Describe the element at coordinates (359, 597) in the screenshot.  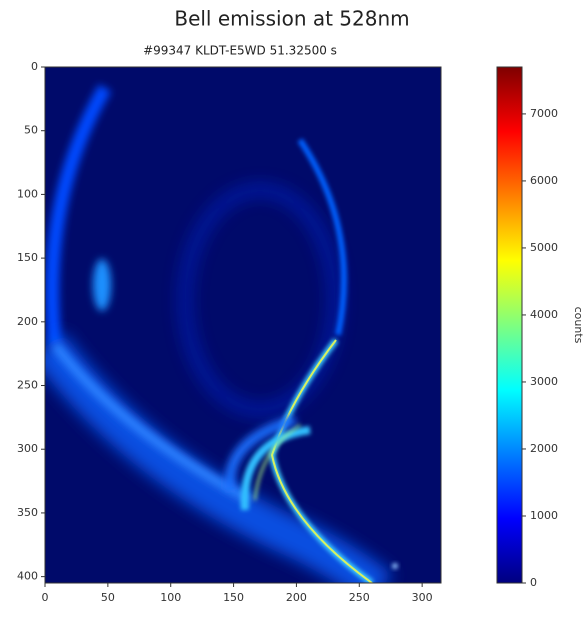
I see `x-tick-label: 250` at that location.